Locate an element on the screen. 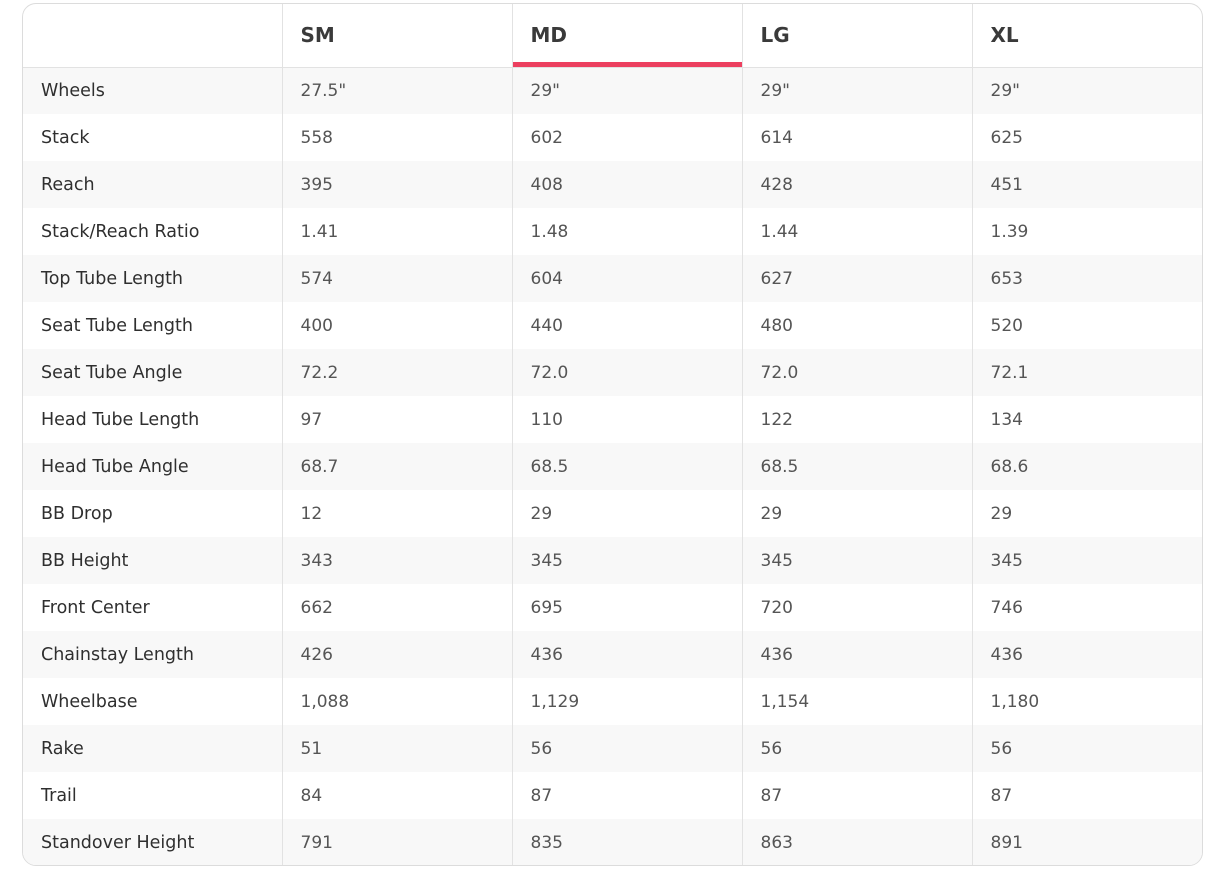 This screenshot has height=873, width=1214. table-row: Head Tube Length 97 110 122 134 is located at coordinates (612, 419).